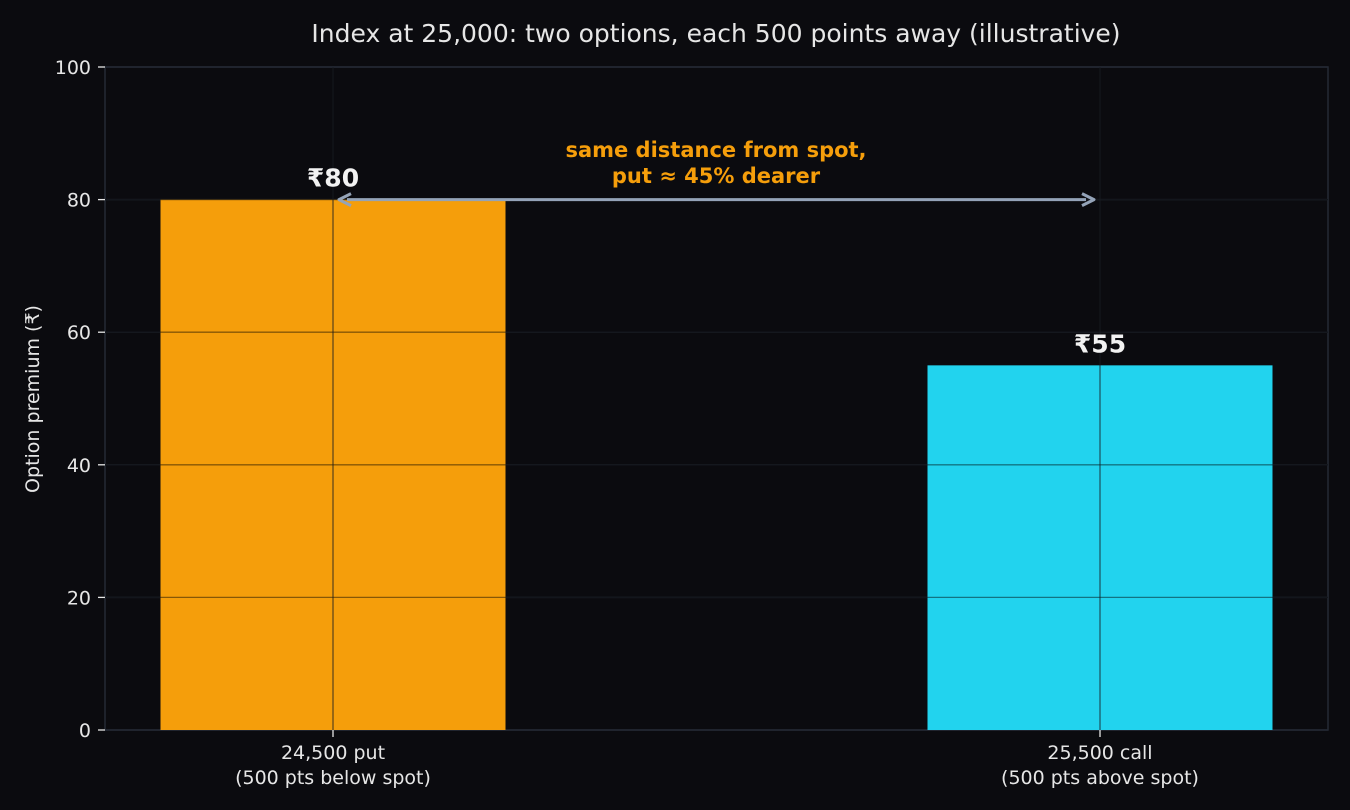 The width and height of the screenshot is (1350, 810). What do you see at coordinates (79, 466) in the screenshot?
I see `y-tick-label-2: 40` at bounding box center [79, 466].